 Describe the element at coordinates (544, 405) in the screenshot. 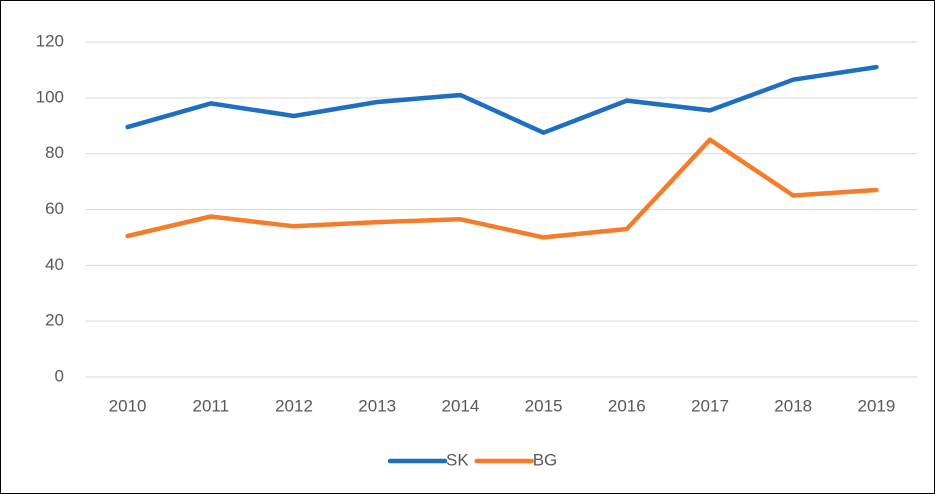

I see `x-tick-label: 2015` at that location.